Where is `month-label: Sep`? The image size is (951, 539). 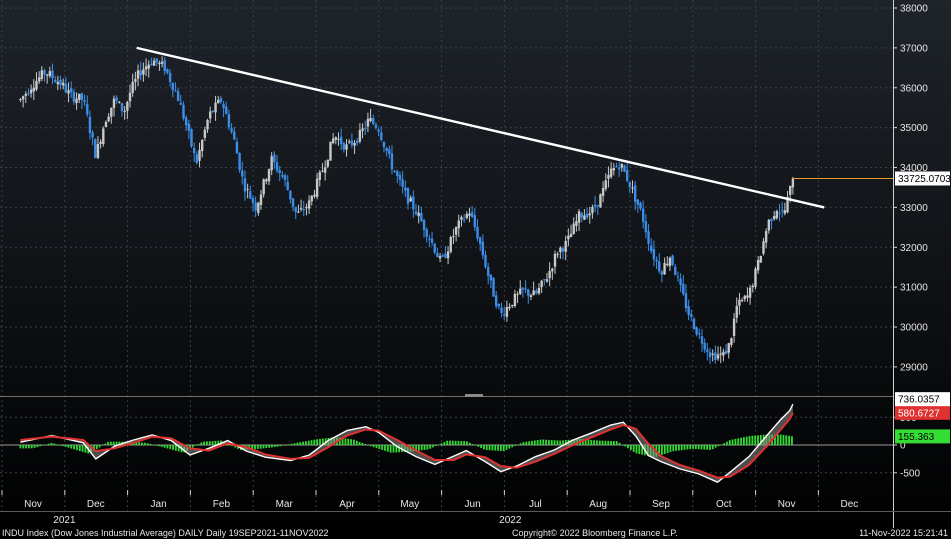
month-label: Sep is located at coordinates (661, 504).